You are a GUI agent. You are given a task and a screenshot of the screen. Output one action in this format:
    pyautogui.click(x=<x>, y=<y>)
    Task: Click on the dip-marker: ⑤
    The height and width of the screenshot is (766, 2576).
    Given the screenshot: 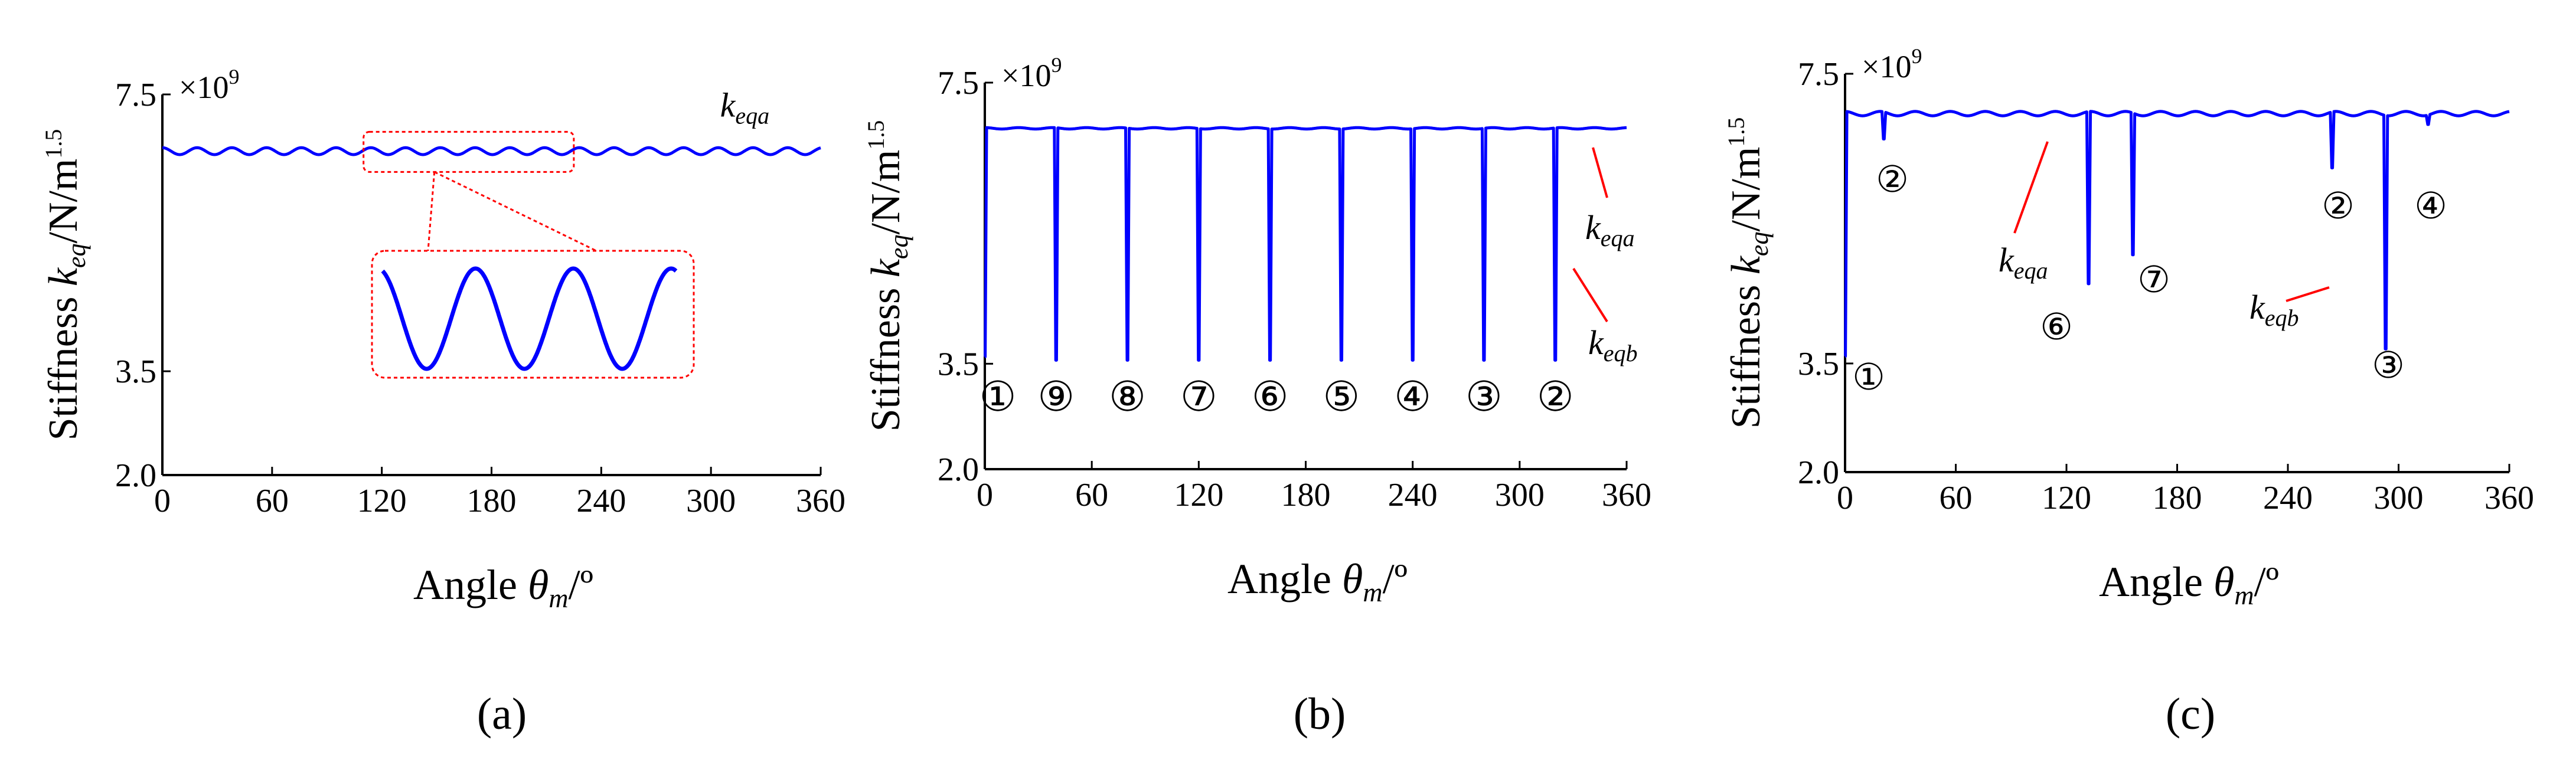 What is the action you would take?
    pyautogui.click(x=1341, y=397)
    